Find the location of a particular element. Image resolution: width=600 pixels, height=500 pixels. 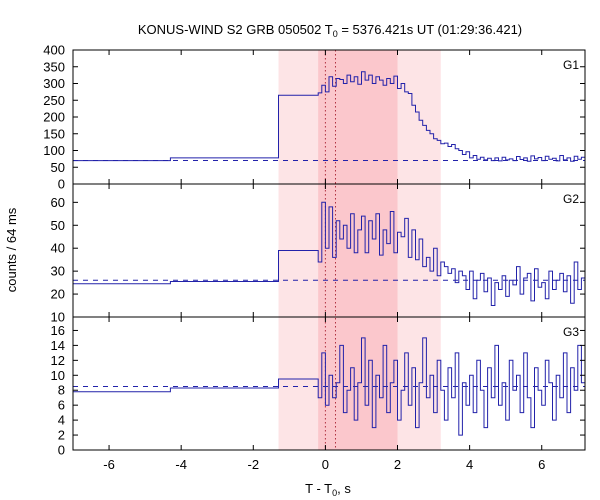

y-tick-label: 30 is located at coordinates (58, 271).